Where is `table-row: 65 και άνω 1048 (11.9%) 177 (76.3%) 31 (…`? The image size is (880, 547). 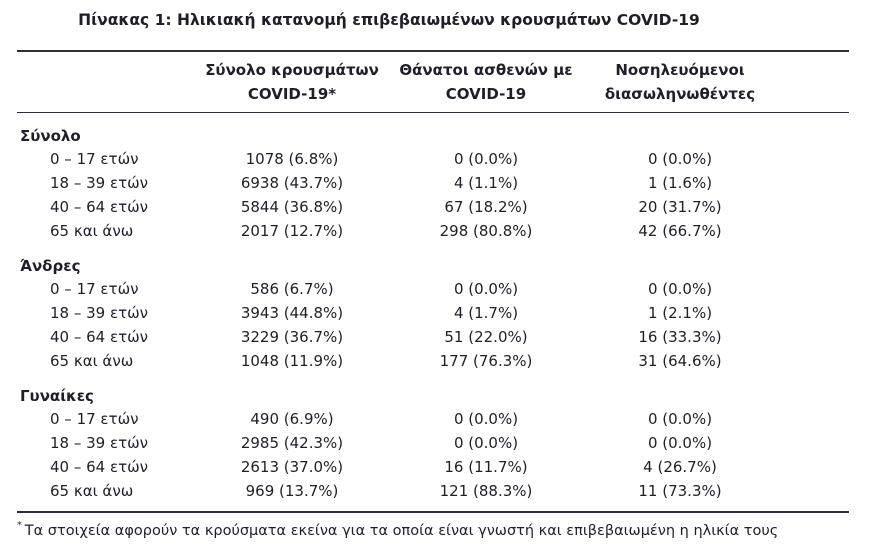 table-row: 65 και άνω 1048 (11.9%) 177 (76.3%) 31 (… is located at coordinates (433, 361).